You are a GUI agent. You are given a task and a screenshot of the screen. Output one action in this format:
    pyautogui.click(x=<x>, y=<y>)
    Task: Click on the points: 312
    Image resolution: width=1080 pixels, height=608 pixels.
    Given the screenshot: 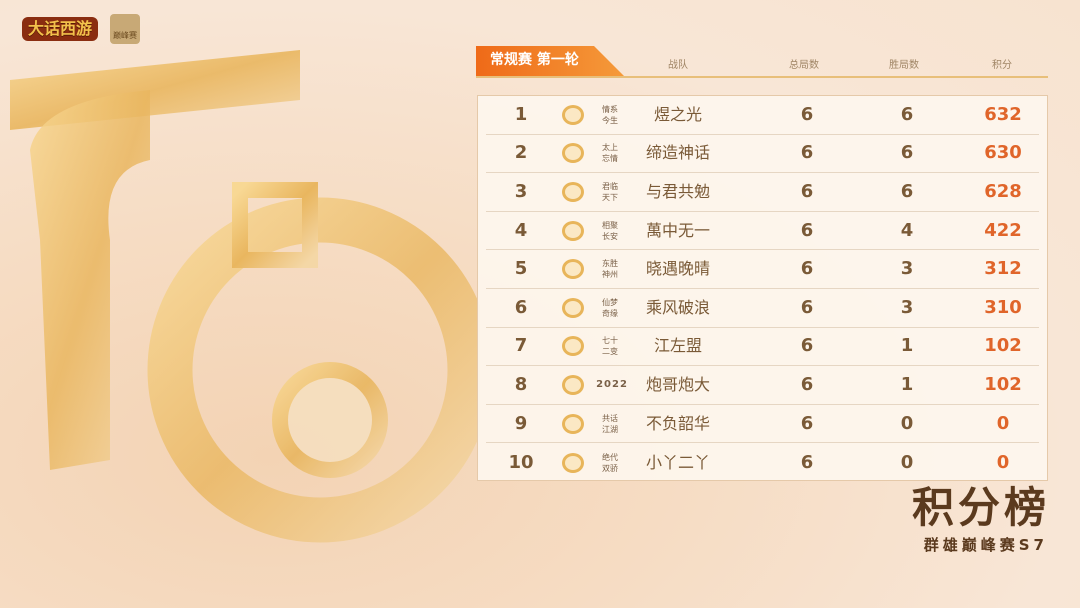 What is the action you would take?
    pyautogui.click(x=1003, y=269)
    